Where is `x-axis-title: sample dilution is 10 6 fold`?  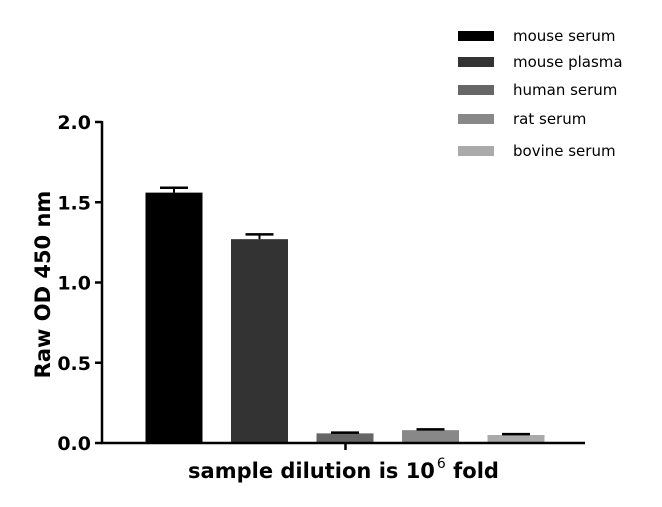
x-axis-title: sample dilution is 10 6 fold is located at coordinates (343, 469).